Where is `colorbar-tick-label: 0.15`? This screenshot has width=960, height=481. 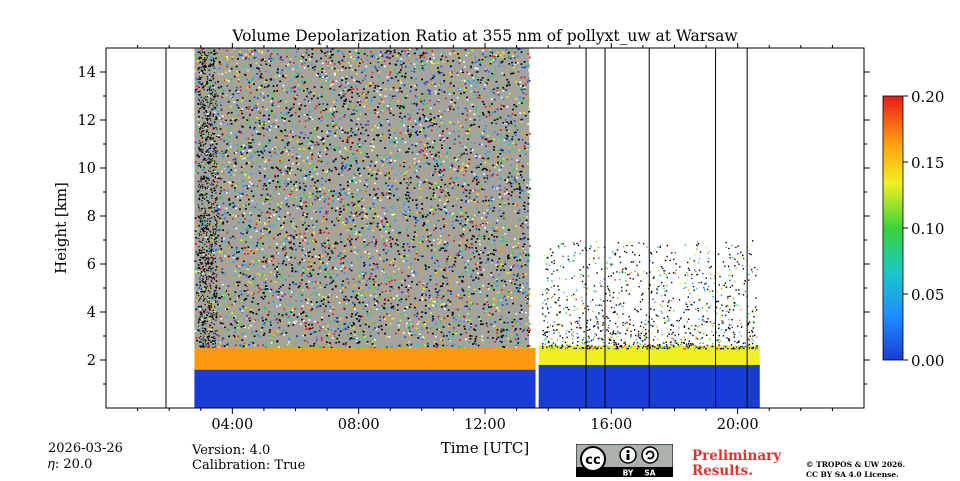 colorbar-tick-label: 0.15 is located at coordinates (927, 163).